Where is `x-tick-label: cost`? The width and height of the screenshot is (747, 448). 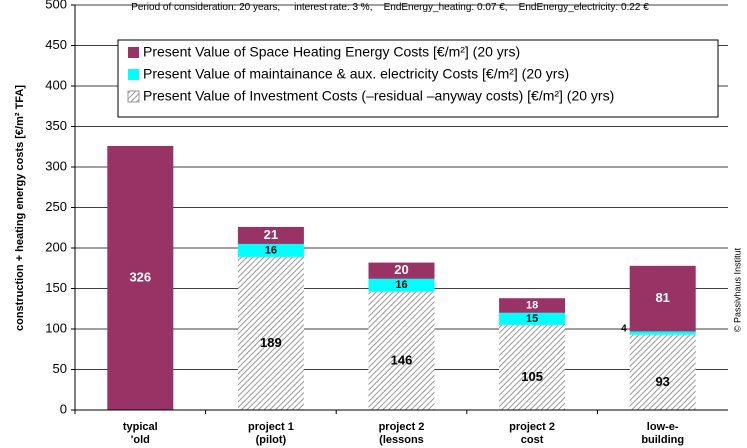
x-tick-label: cost is located at coordinates (532, 440).